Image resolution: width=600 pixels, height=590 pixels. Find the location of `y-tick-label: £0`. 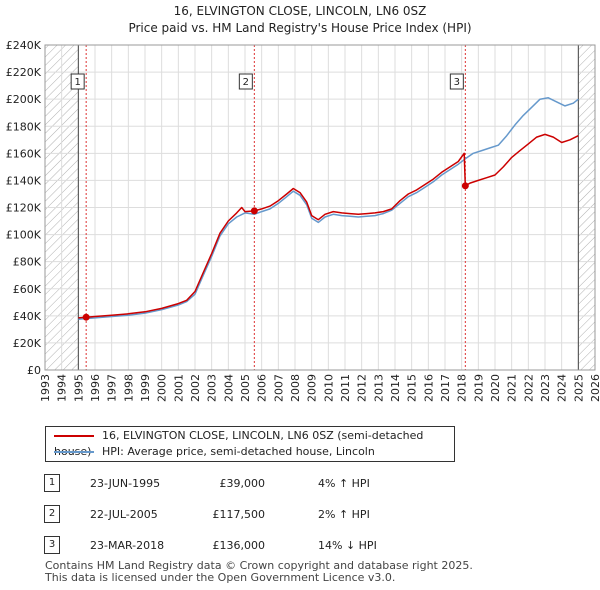

y-tick-label: £0 is located at coordinates (34, 370).